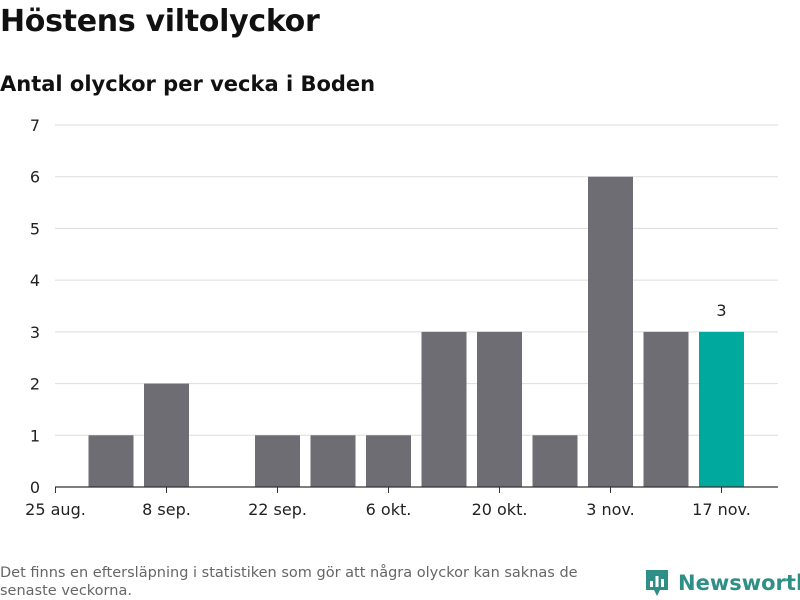 The height and width of the screenshot is (600, 800). What do you see at coordinates (277, 461) in the screenshot?
I see `bar-22-sep` at bounding box center [277, 461].